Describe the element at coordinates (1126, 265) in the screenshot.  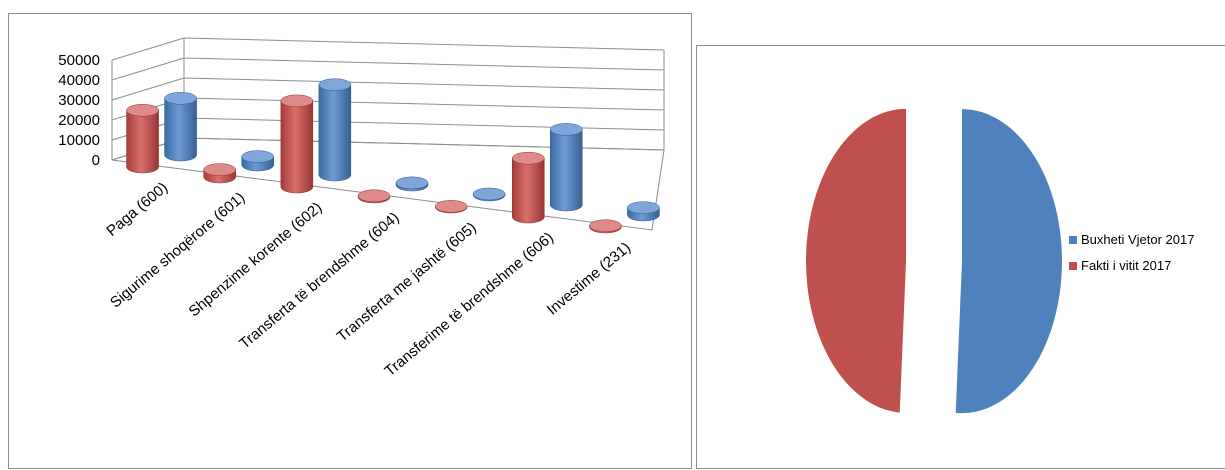
I see `legend-label: Fakti i vitit 2017` at that location.